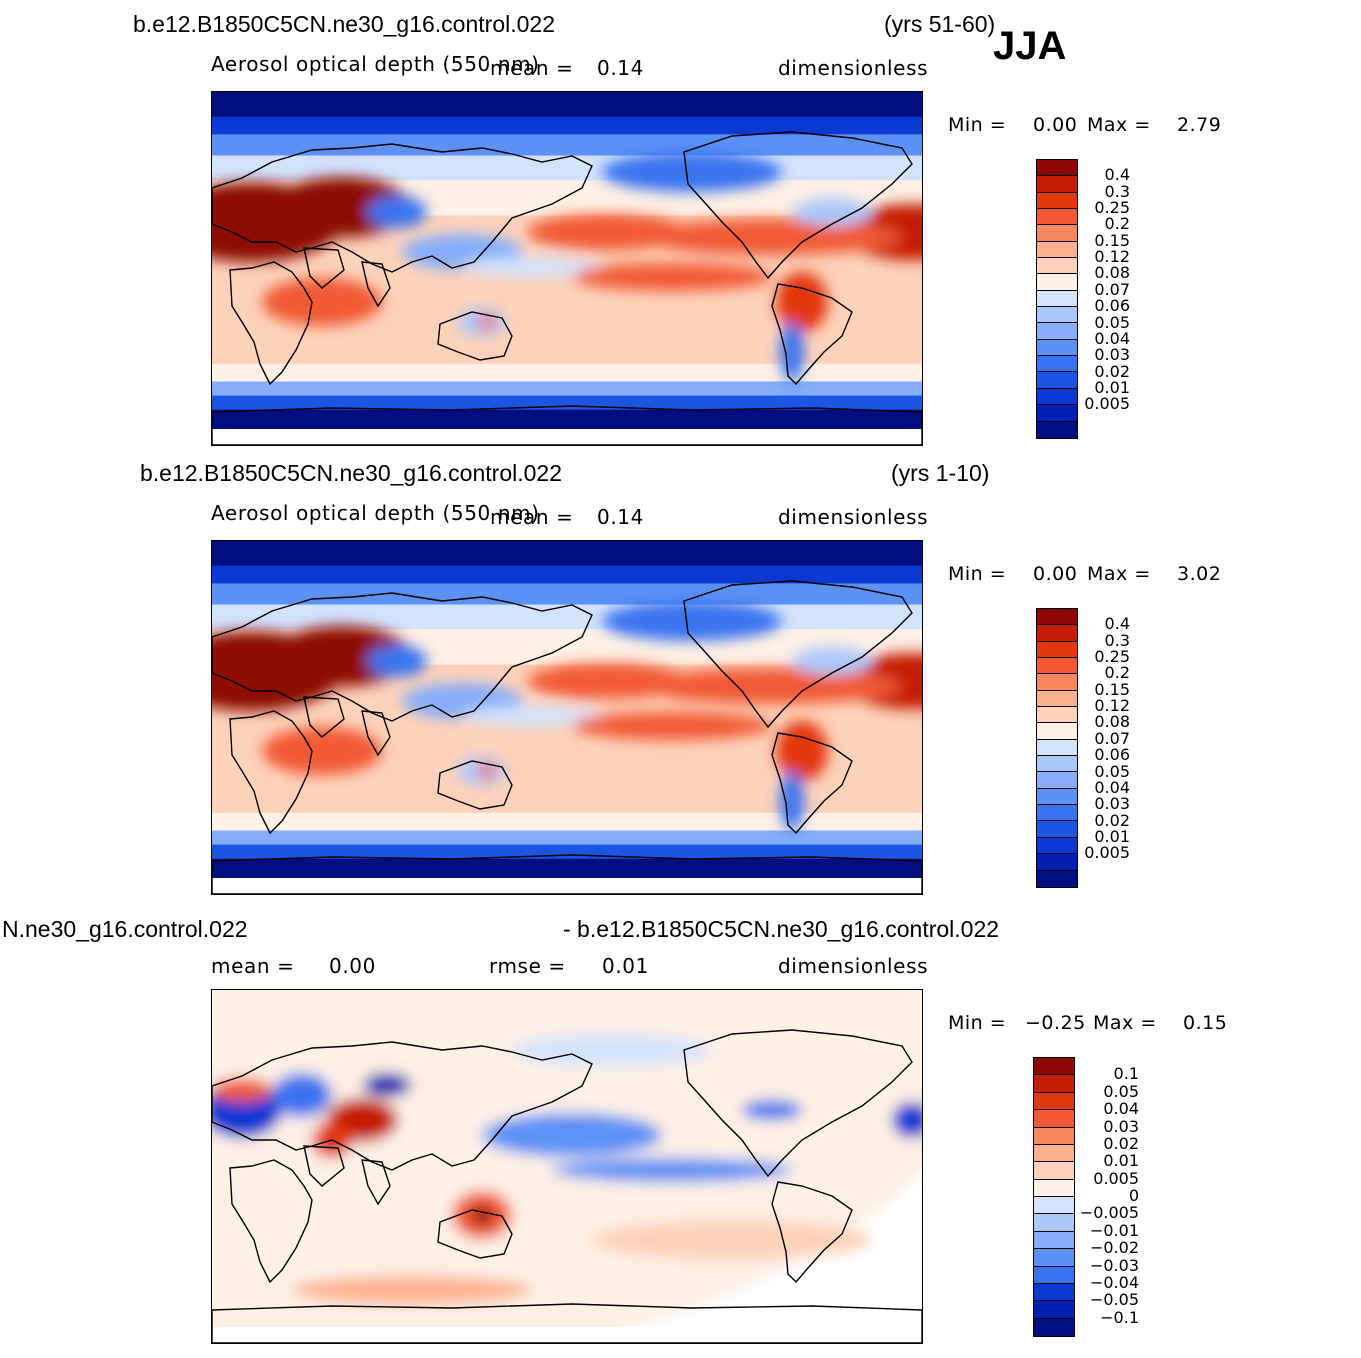  What do you see at coordinates (1114, 1282) in the screenshot?
I see `colorbar-tick-label: −0.04` at bounding box center [1114, 1282].